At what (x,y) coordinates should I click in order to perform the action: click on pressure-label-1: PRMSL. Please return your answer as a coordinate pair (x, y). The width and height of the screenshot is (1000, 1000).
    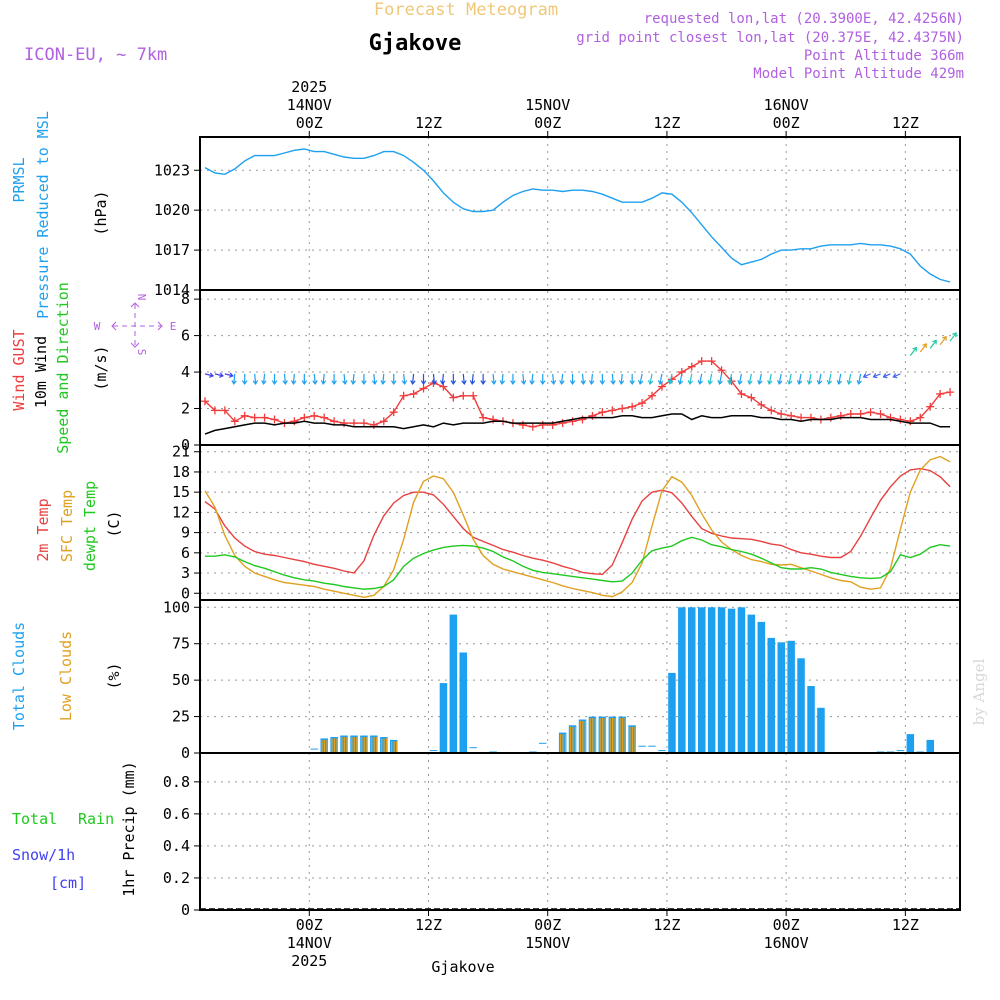
    Looking at the image, I should click on (19, 179).